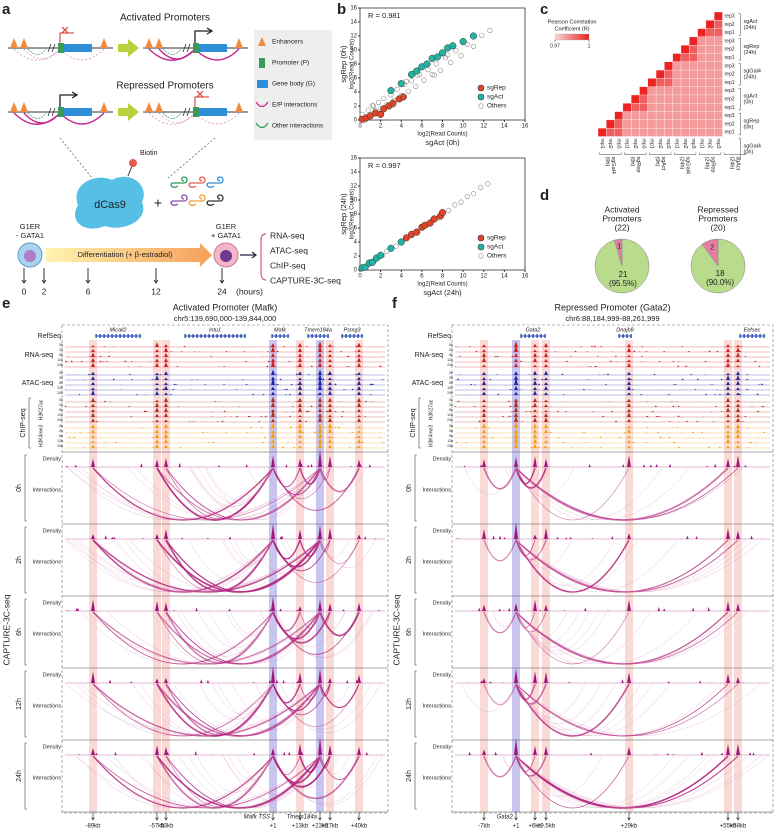 This screenshot has width=778, height=831. Describe the element at coordinates (572, 37) in the screenshot. I see `colorbar` at that location.